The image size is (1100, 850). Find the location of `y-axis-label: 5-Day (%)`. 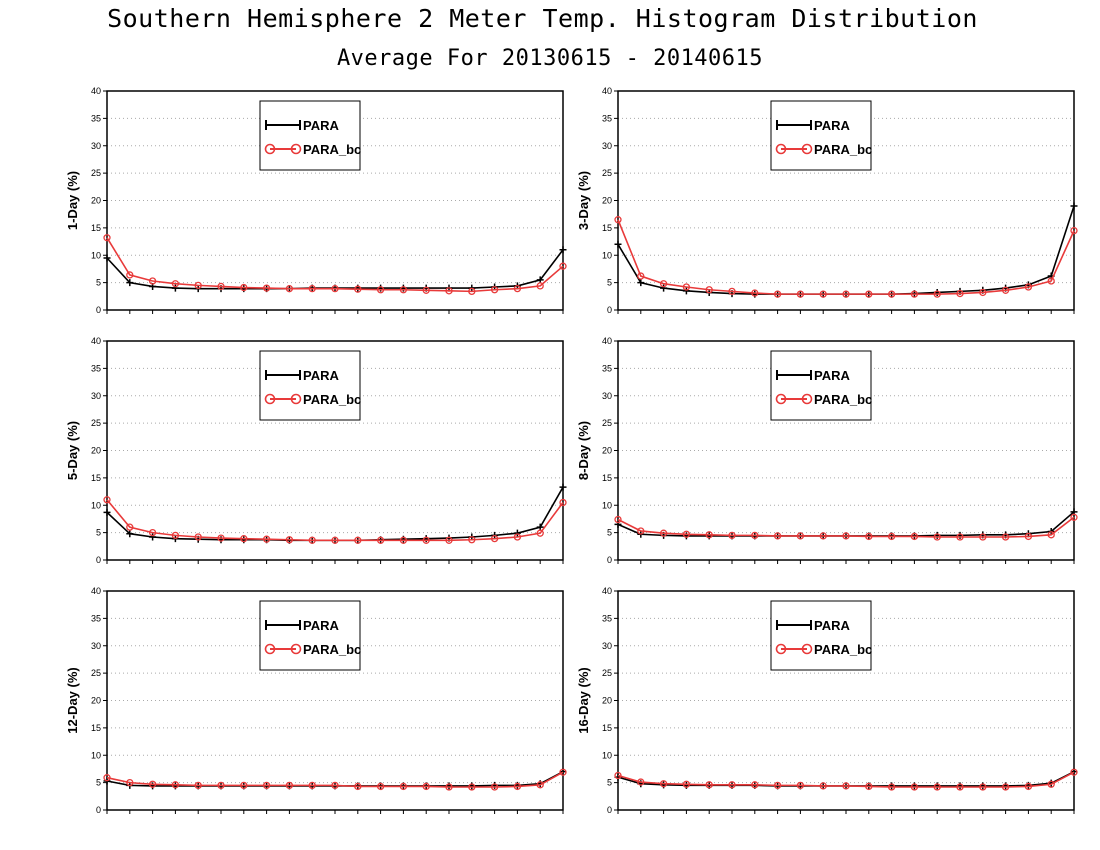

y-axis-label: 5-Day (%) is located at coordinates (72, 450).